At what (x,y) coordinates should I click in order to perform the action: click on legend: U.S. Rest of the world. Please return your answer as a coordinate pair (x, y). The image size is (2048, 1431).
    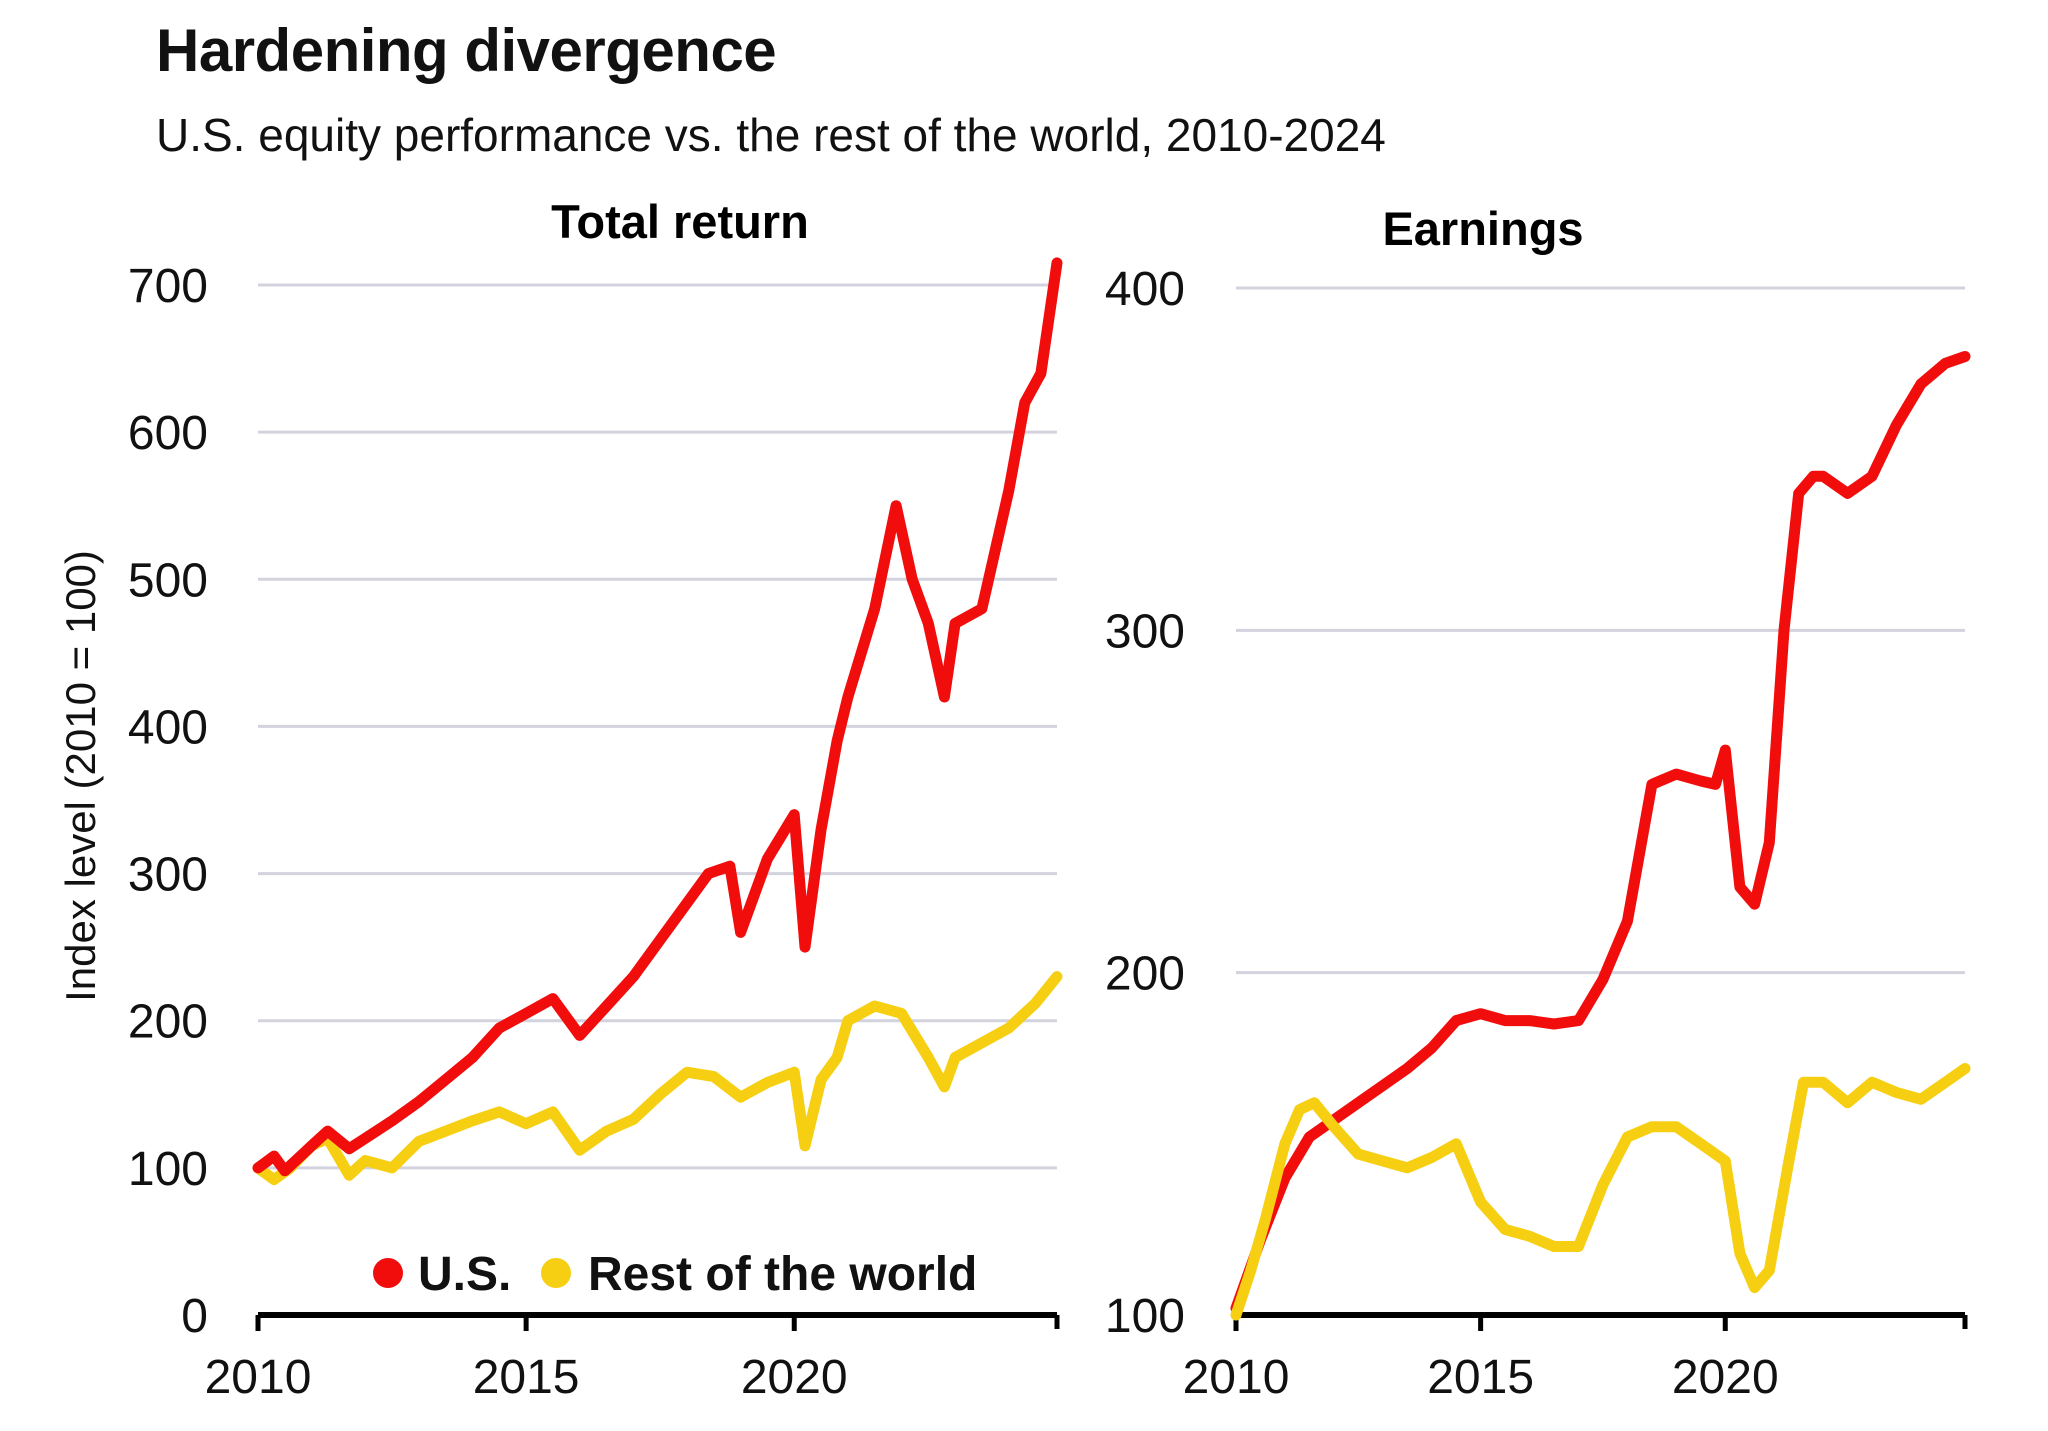
    Looking at the image, I should click on (675, 1274).